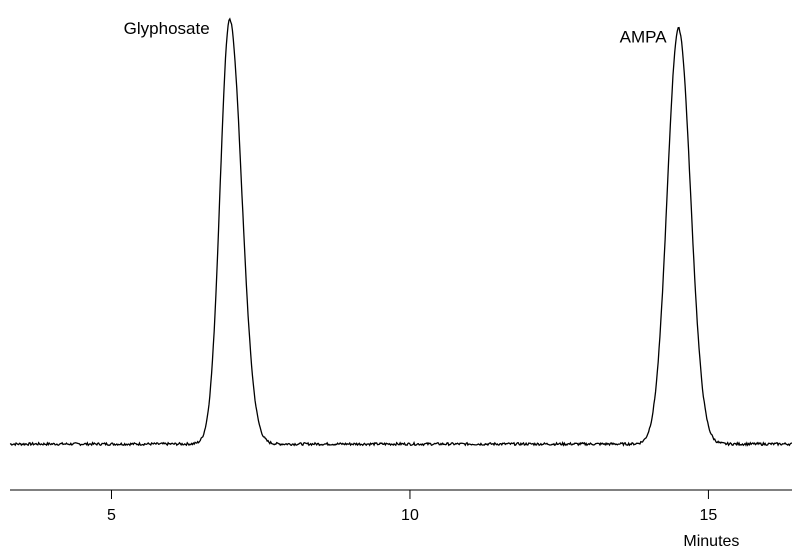  What do you see at coordinates (167, 28) in the screenshot?
I see `peak-label-glyphosate: Glyphosate` at bounding box center [167, 28].